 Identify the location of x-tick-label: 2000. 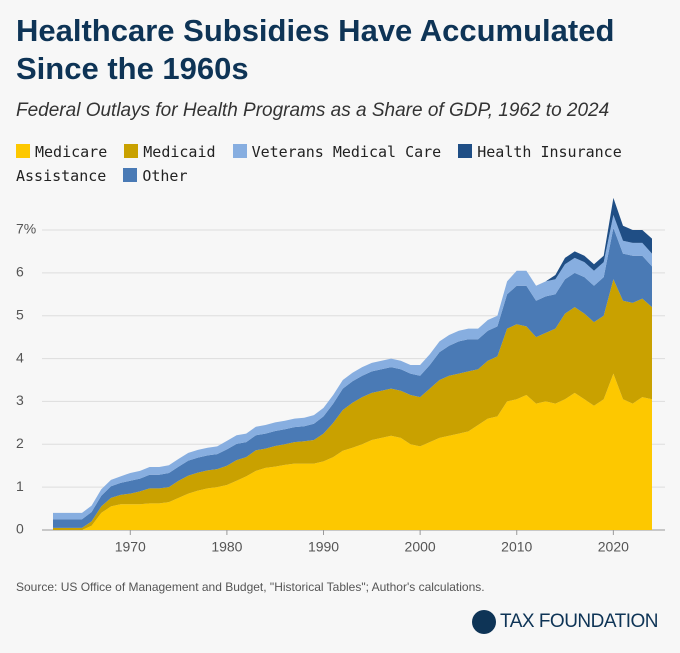
(420, 547).